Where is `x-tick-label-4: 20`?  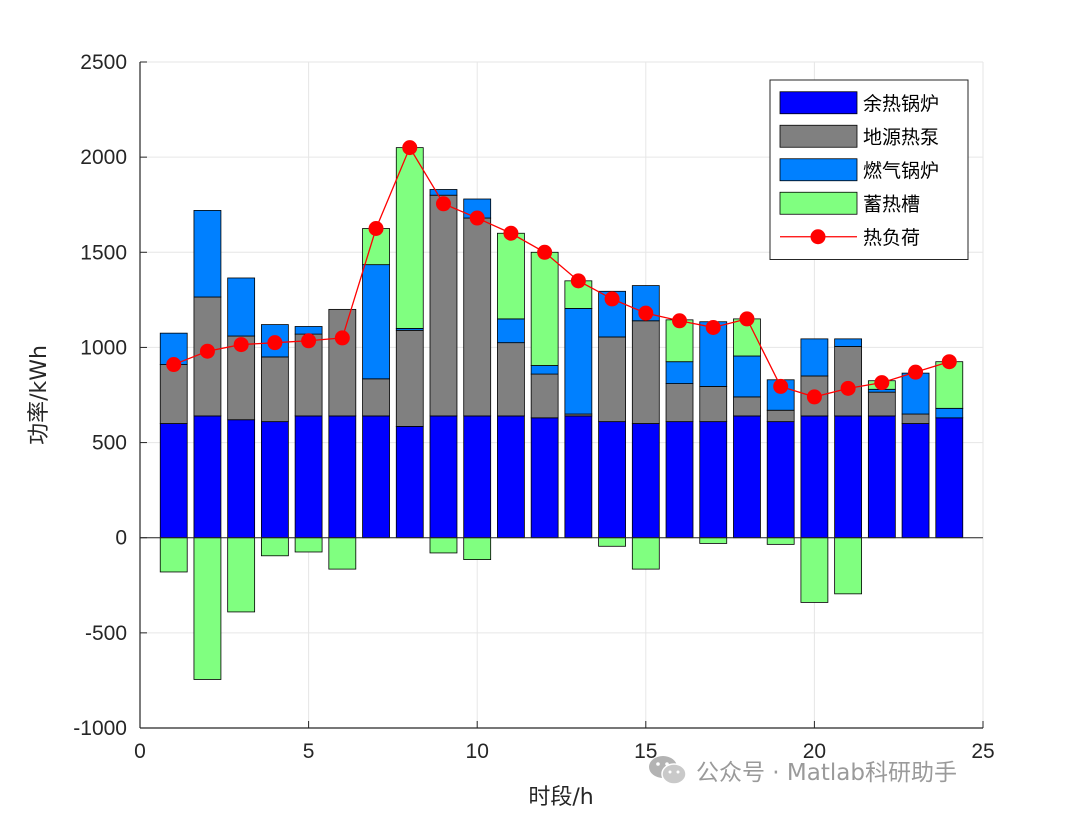
x-tick-label-4: 20 is located at coordinates (814, 751).